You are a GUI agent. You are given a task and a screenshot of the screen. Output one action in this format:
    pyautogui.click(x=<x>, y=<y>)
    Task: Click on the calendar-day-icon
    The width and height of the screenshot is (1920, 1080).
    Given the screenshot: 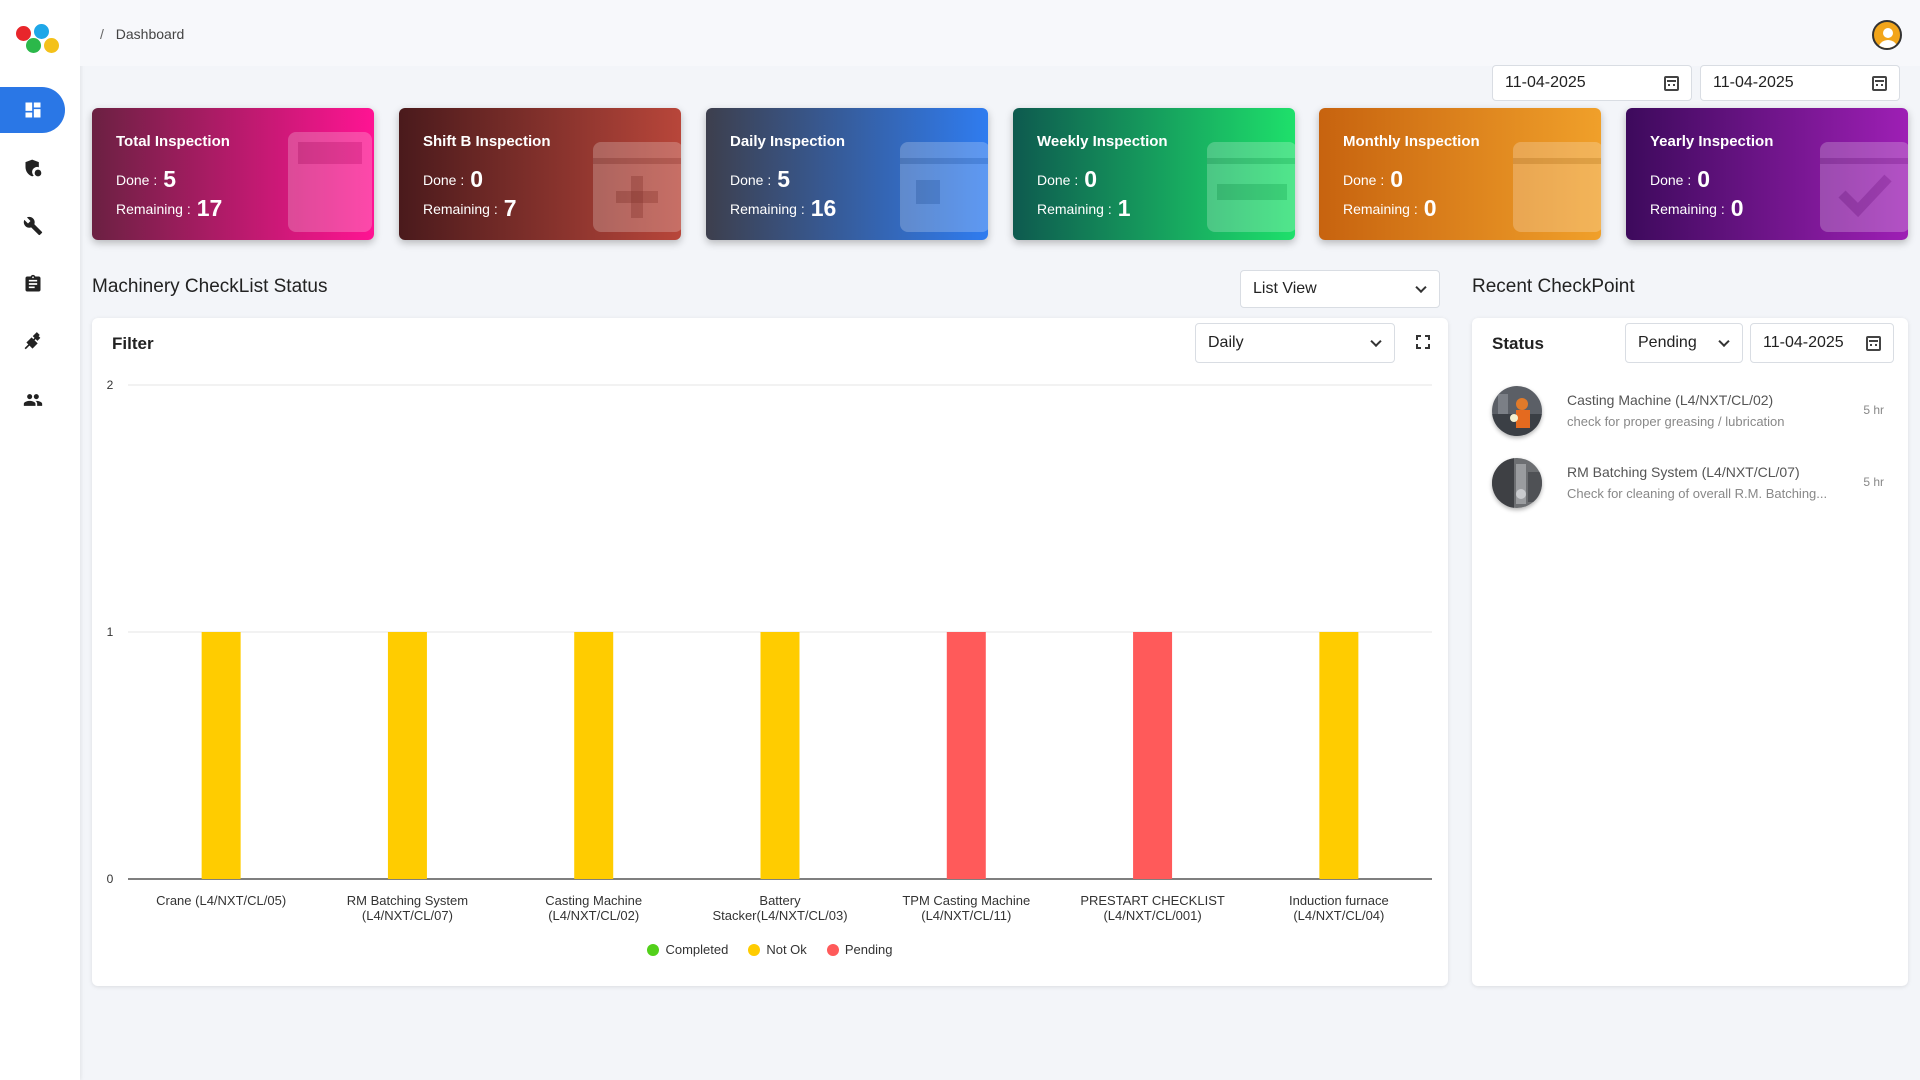 What is the action you would take?
    pyautogui.click(x=942, y=182)
    